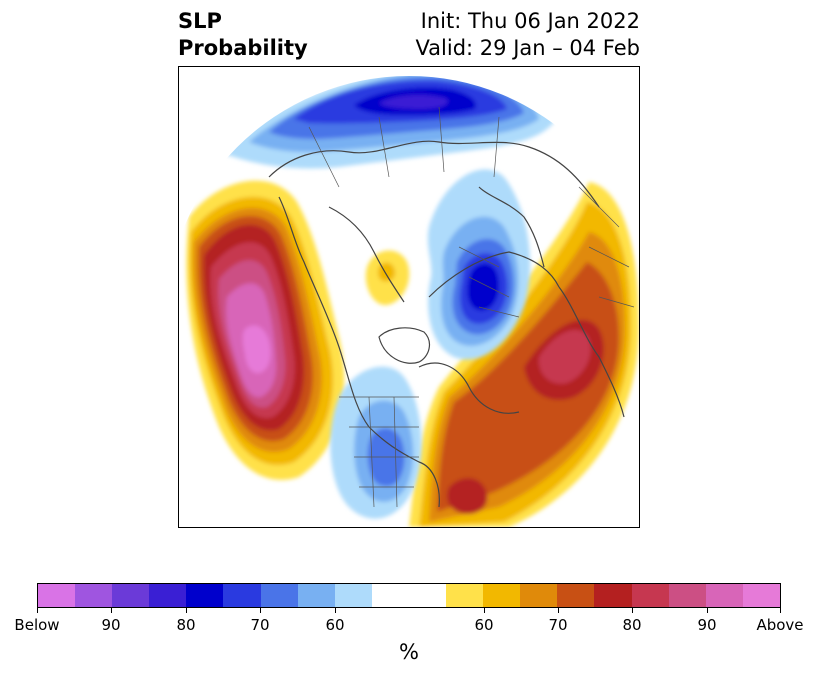 This screenshot has width=819, height=676. What do you see at coordinates (243, 35) in the screenshot?
I see `chart-title-left: SLP Probability` at bounding box center [243, 35].